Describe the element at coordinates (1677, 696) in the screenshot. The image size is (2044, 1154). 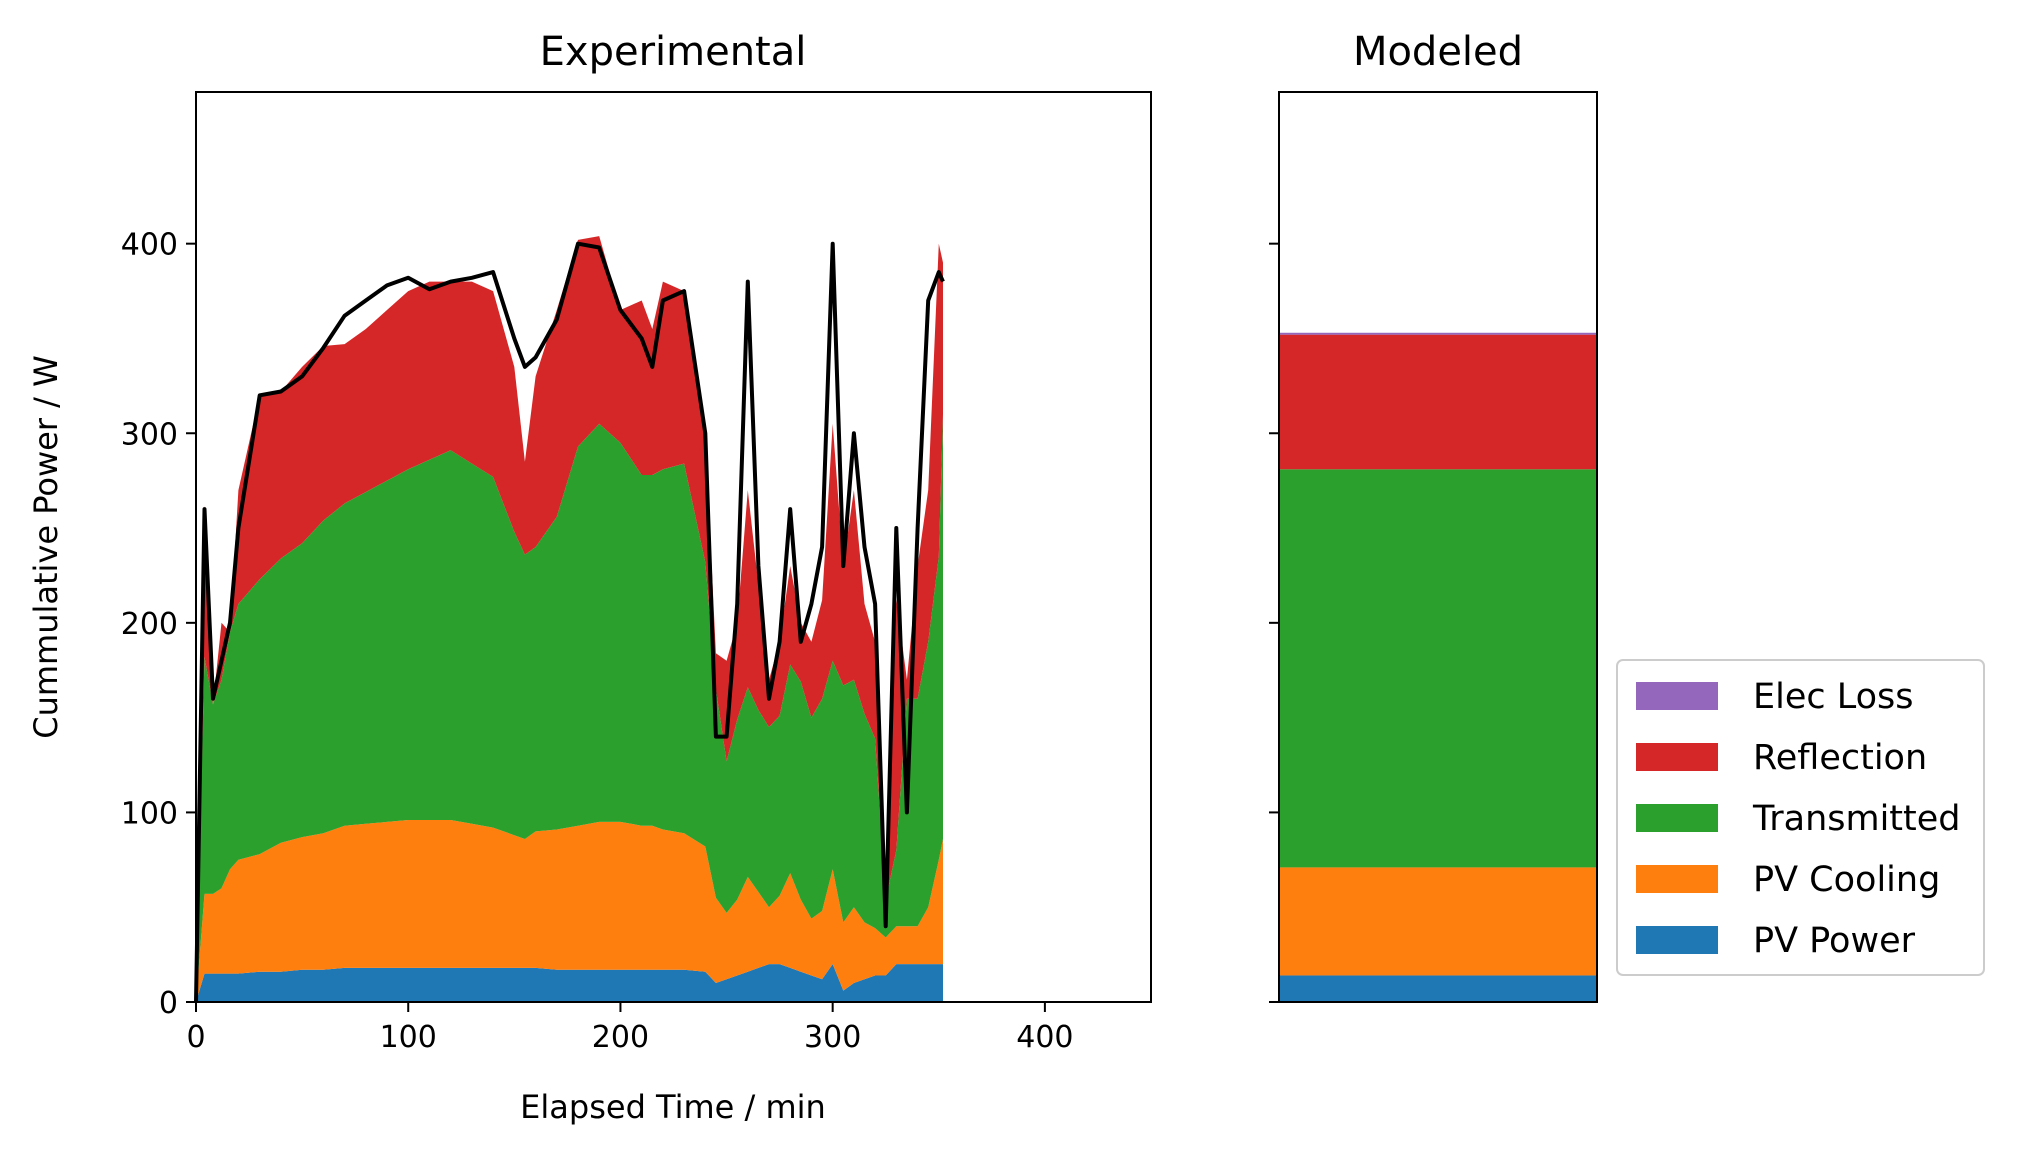
I see `legend-swatch-elec-loss` at that location.